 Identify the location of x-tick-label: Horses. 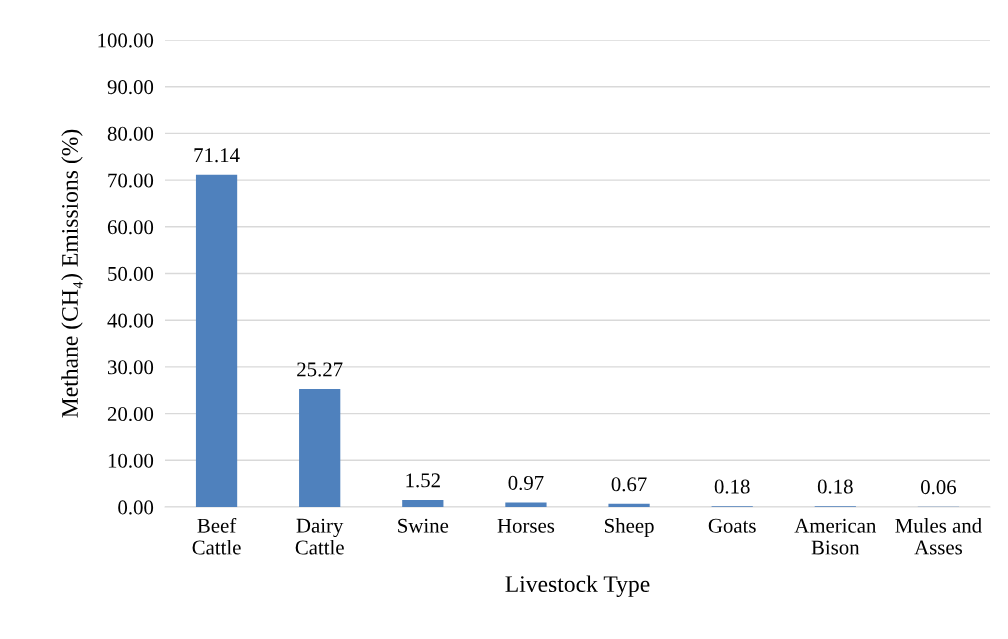
(526, 525).